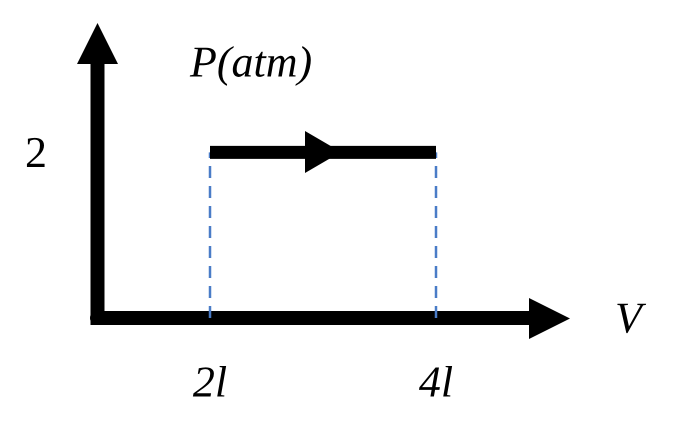  What do you see at coordinates (210, 382) in the screenshot?
I see `x-tick-label: 2l` at bounding box center [210, 382].